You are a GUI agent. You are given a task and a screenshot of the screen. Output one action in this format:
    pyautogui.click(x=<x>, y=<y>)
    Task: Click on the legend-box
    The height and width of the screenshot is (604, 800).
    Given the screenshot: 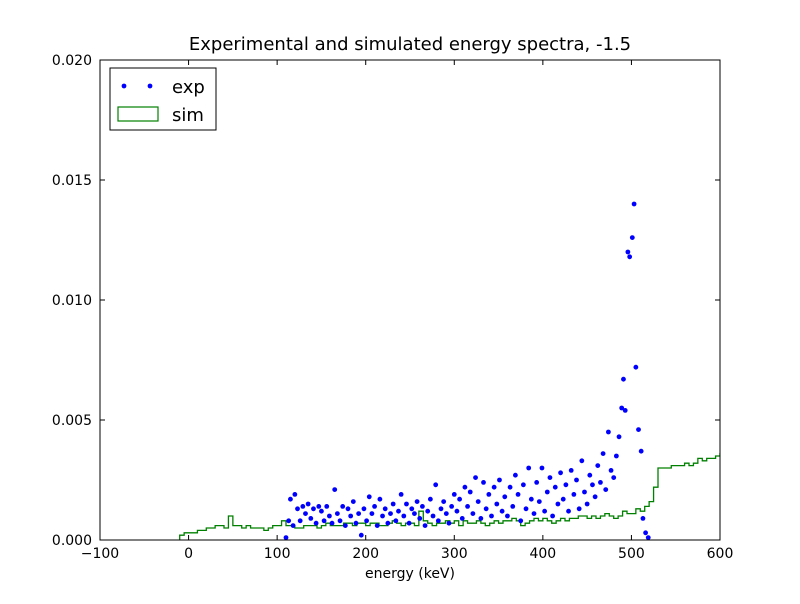 What is the action you would take?
    pyautogui.click(x=163, y=99)
    